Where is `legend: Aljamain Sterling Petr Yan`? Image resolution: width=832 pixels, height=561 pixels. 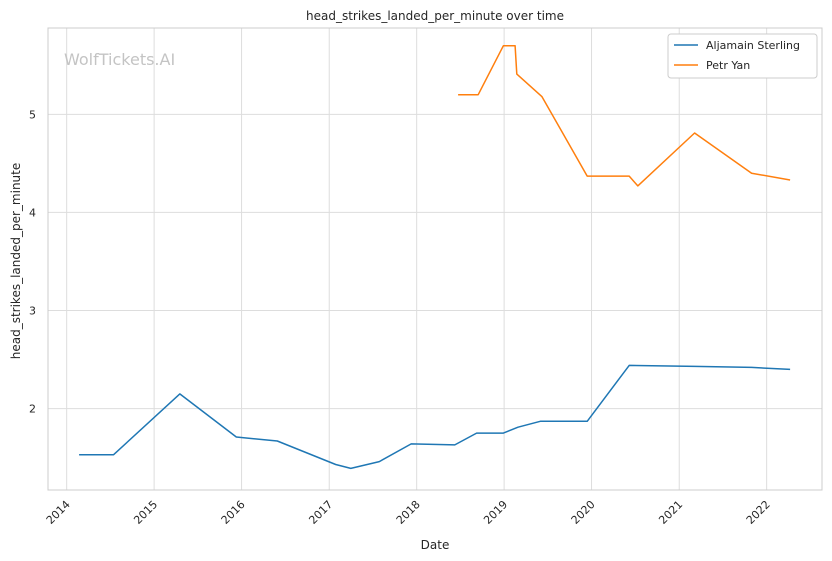
legend: Aljamain Sterling Petr Yan is located at coordinates (742, 56).